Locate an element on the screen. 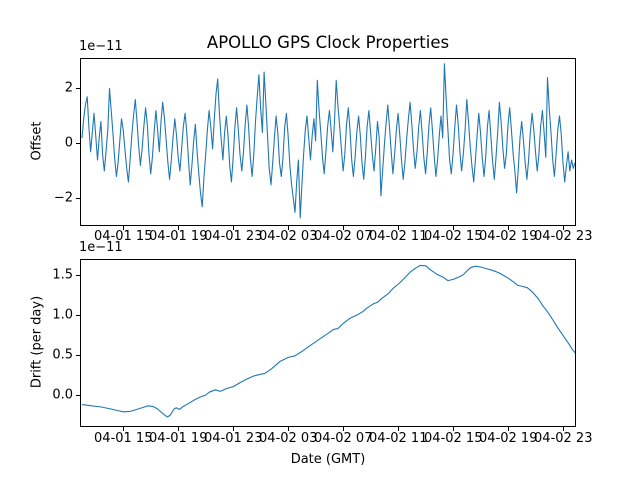  x-axis-label: Date (GMT) is located at coordinates (328, 459).